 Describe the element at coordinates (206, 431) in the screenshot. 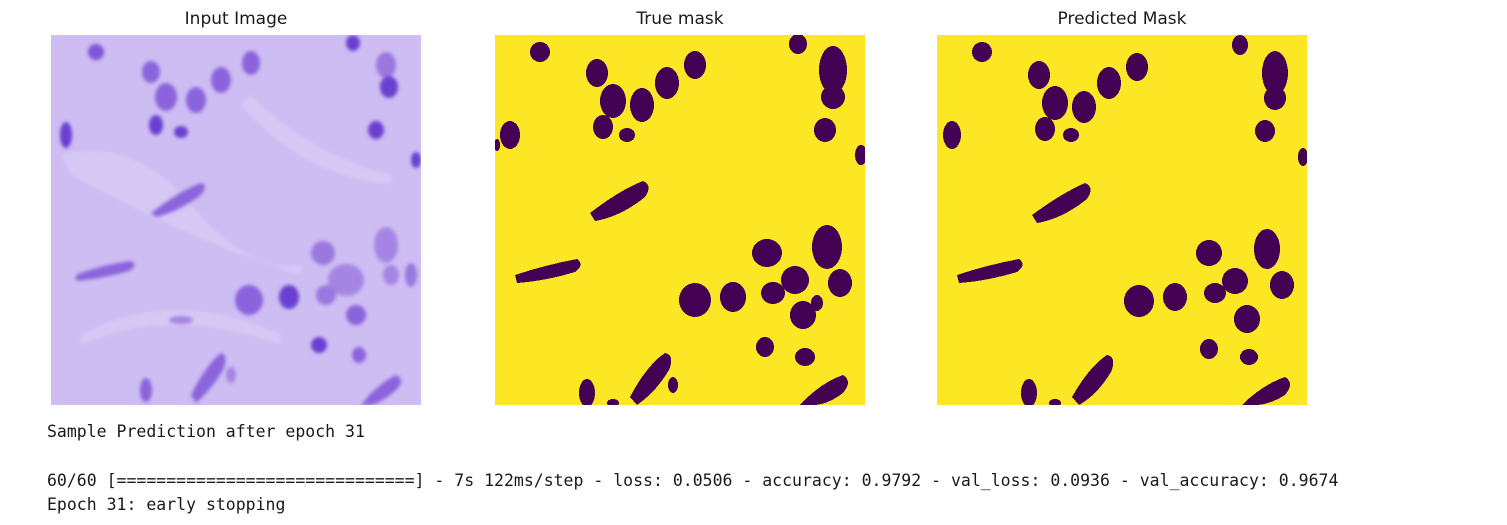

I see `sample-prediction-text: Sample Prediction after epoch 31` at that location.